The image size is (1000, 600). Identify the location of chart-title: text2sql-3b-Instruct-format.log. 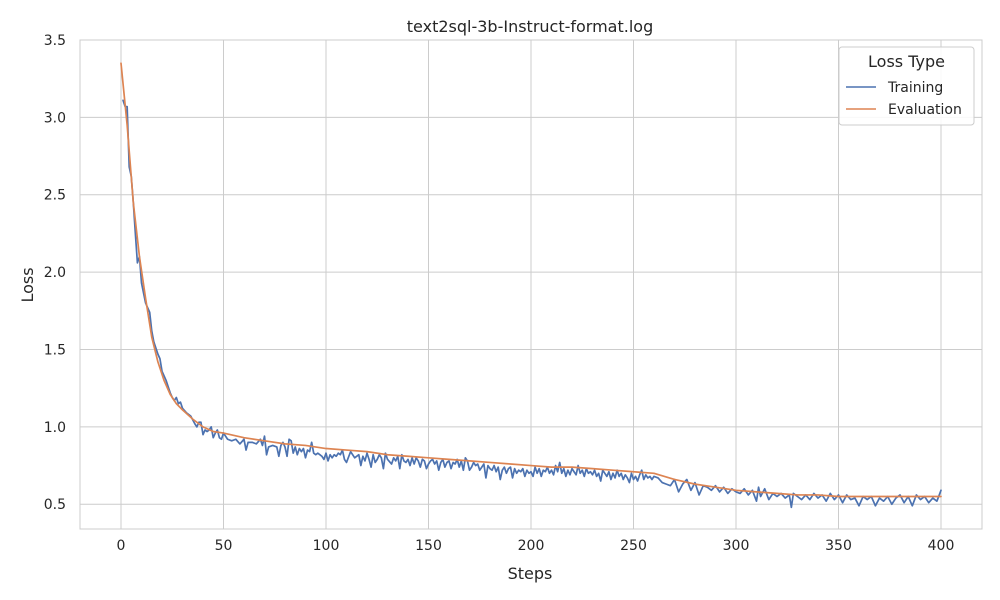
(530, 26).